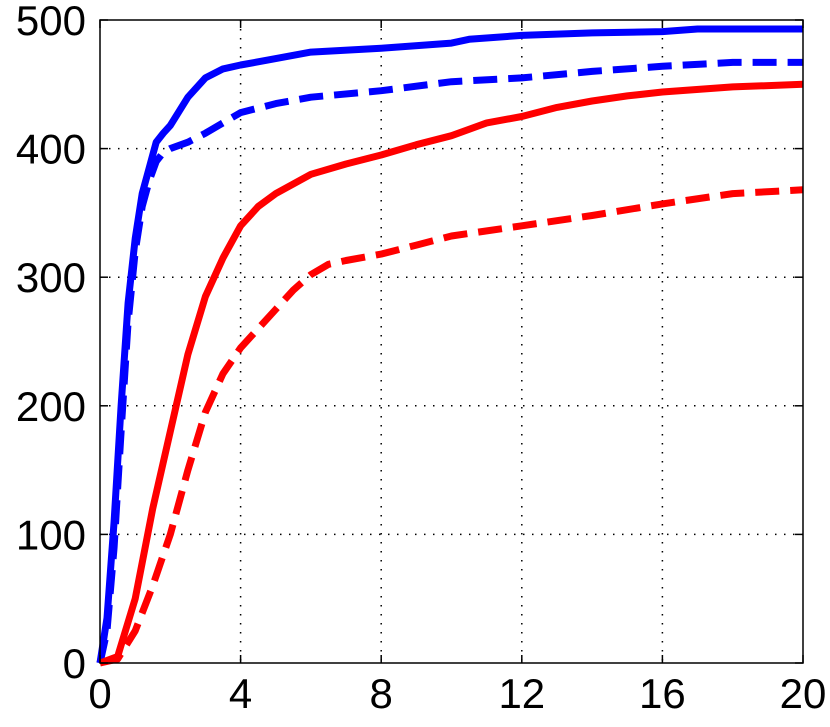 The width and height of the screenshot is (830, 727). What do you see at coordinates (803, 693) in the screenshot?
I see `x-tick-label: 20` at bounding box center [803, 693].